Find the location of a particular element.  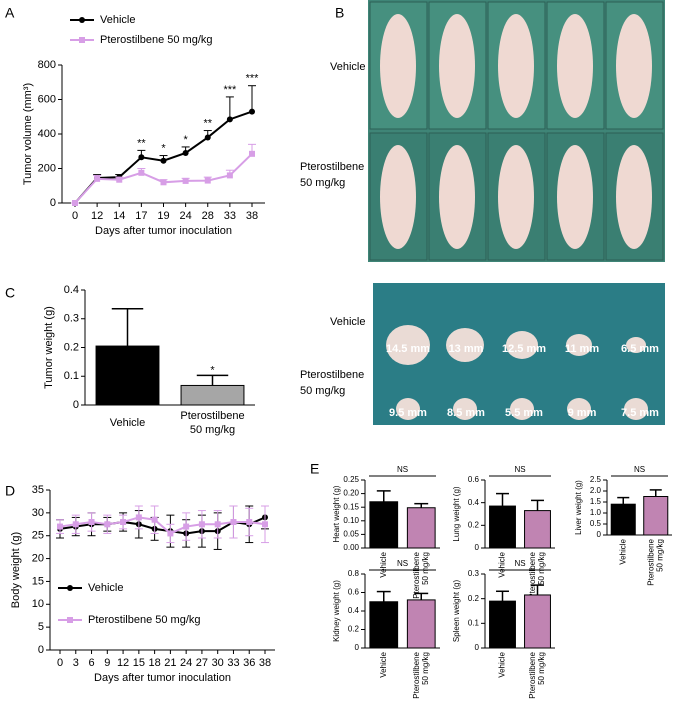

measurement: 7.5 mm is located at coordinates (640, 413).